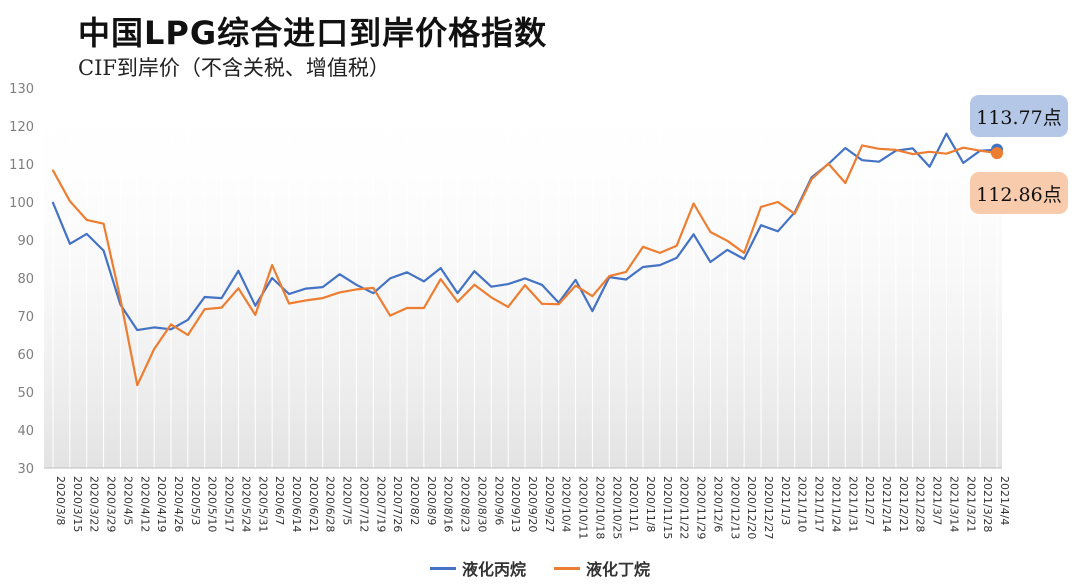  Describe the element at coordinates (566, 504) in the screenshot. I see `x-tick-label: 2020/10/4` at that location.